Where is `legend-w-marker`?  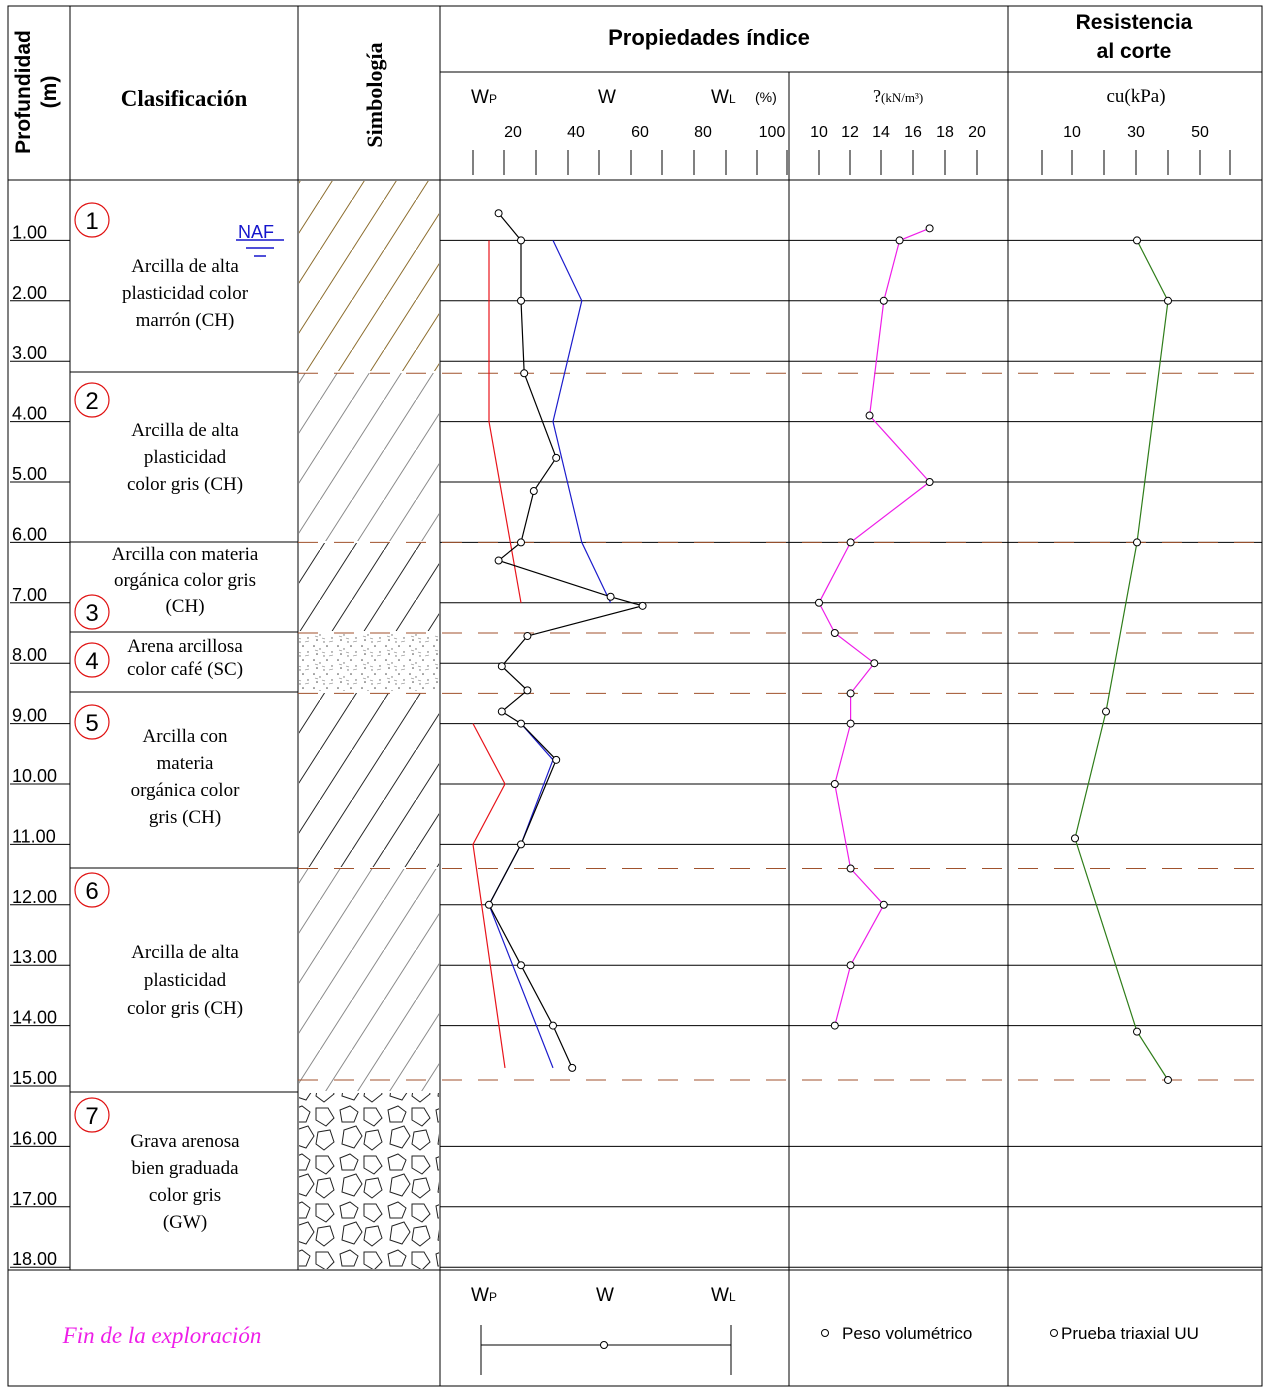
legend-w-marker is located at coordinates (604, 1345).